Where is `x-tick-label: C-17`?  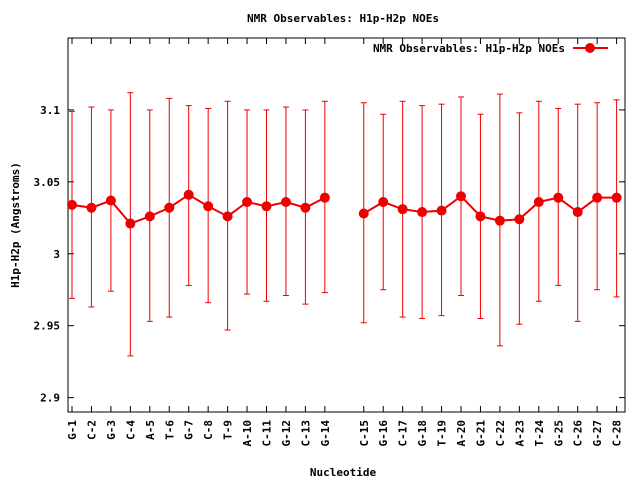
x-tick-label: C-17 is located at coordinates (403, 433).